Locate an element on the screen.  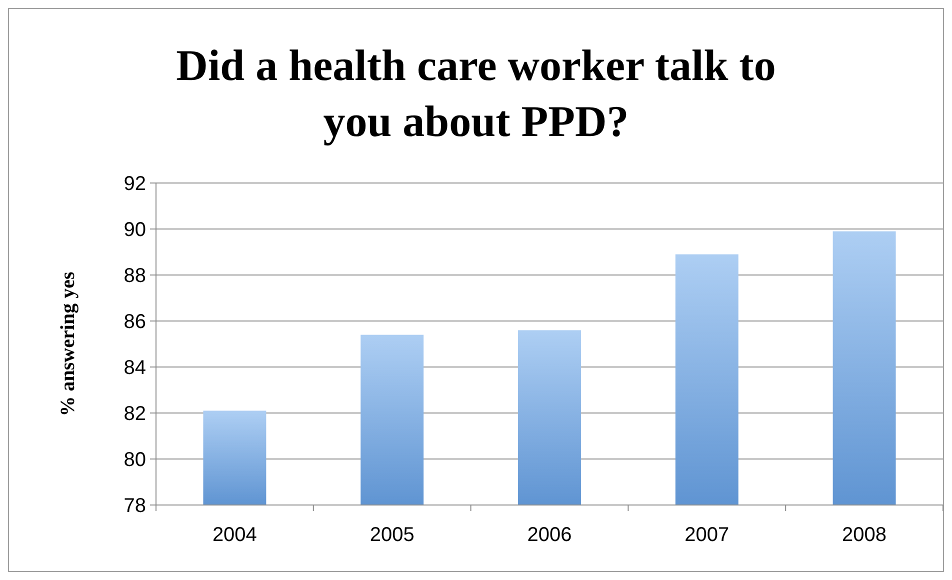
y-tick-label: 90 is located at coordinates (135, 230).